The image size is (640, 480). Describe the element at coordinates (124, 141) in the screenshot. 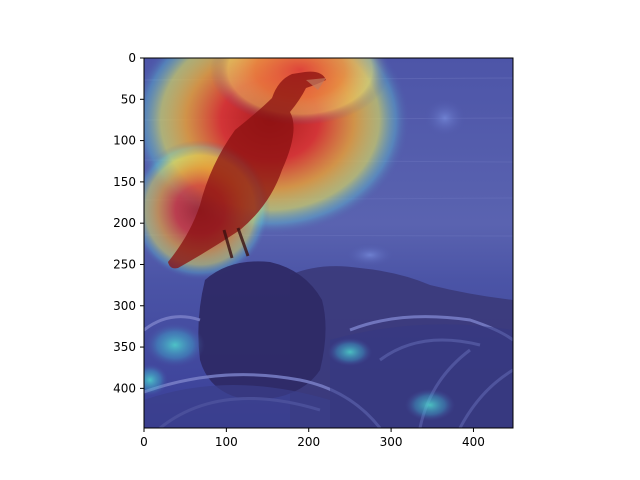

I see `y-tick-label: 100` at that location.